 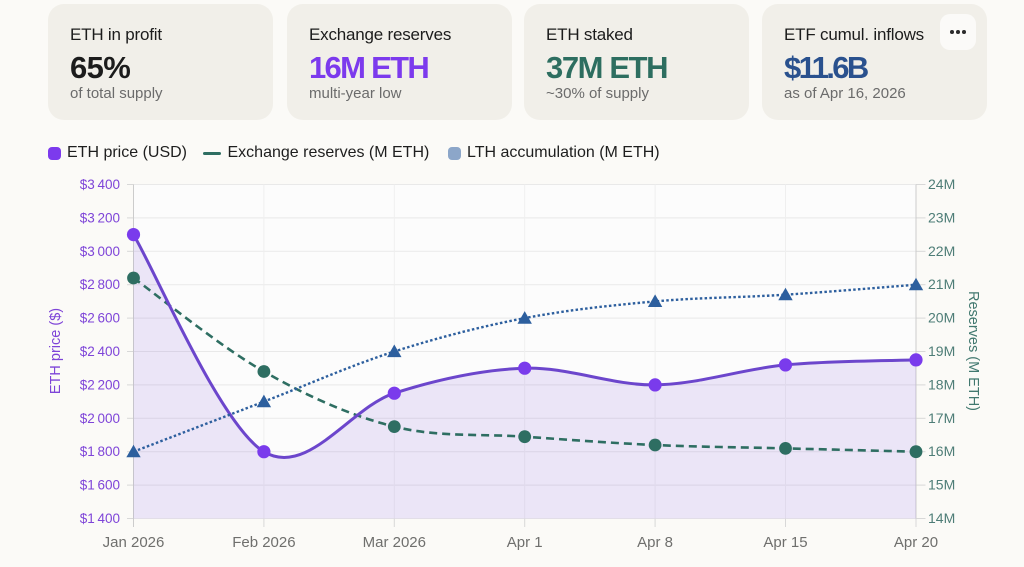 I want to click on svg-text: 17M, so click(x=941, y=418).